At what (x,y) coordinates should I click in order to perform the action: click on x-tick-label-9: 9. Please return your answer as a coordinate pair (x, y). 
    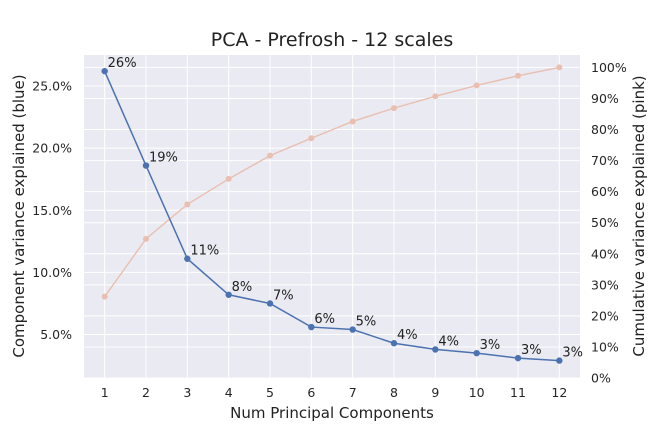
    Looking at the image, I should click on (435, 392).